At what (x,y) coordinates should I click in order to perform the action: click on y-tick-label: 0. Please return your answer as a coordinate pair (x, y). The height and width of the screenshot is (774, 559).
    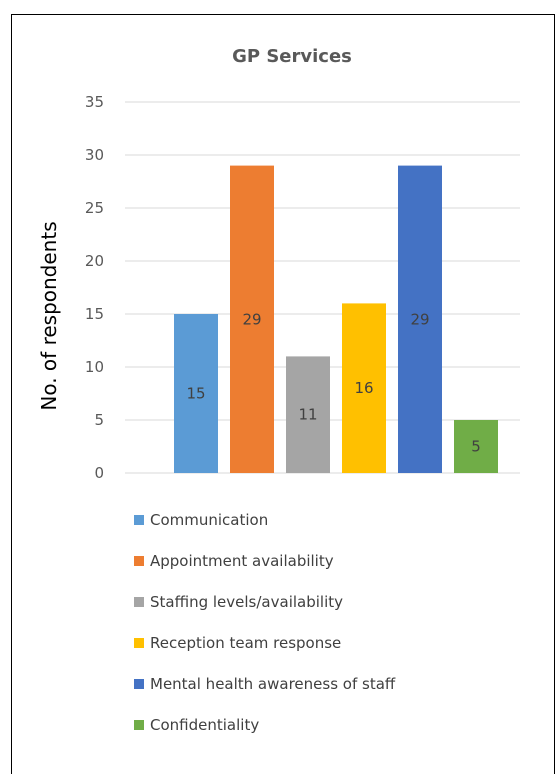
    Looking at the image, I should click on (99, 473).